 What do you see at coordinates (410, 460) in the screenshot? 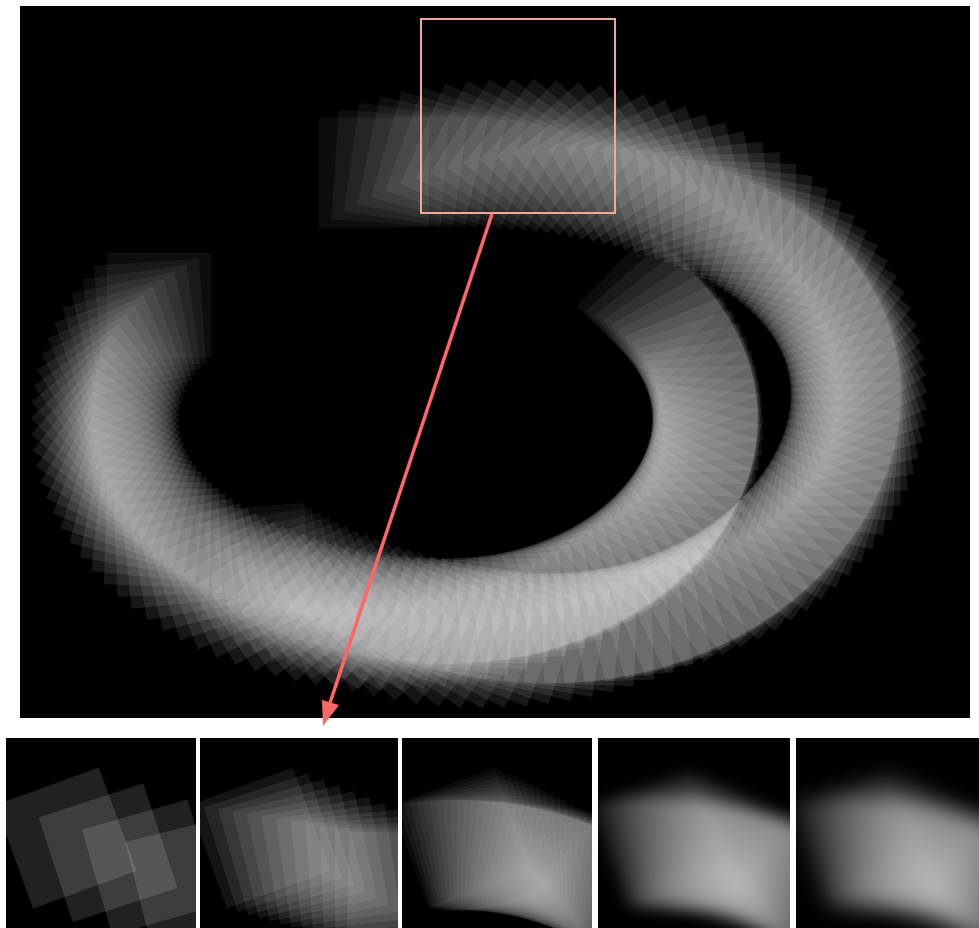
I see `zoom-arrow-line` at bounding box center [410, 460].